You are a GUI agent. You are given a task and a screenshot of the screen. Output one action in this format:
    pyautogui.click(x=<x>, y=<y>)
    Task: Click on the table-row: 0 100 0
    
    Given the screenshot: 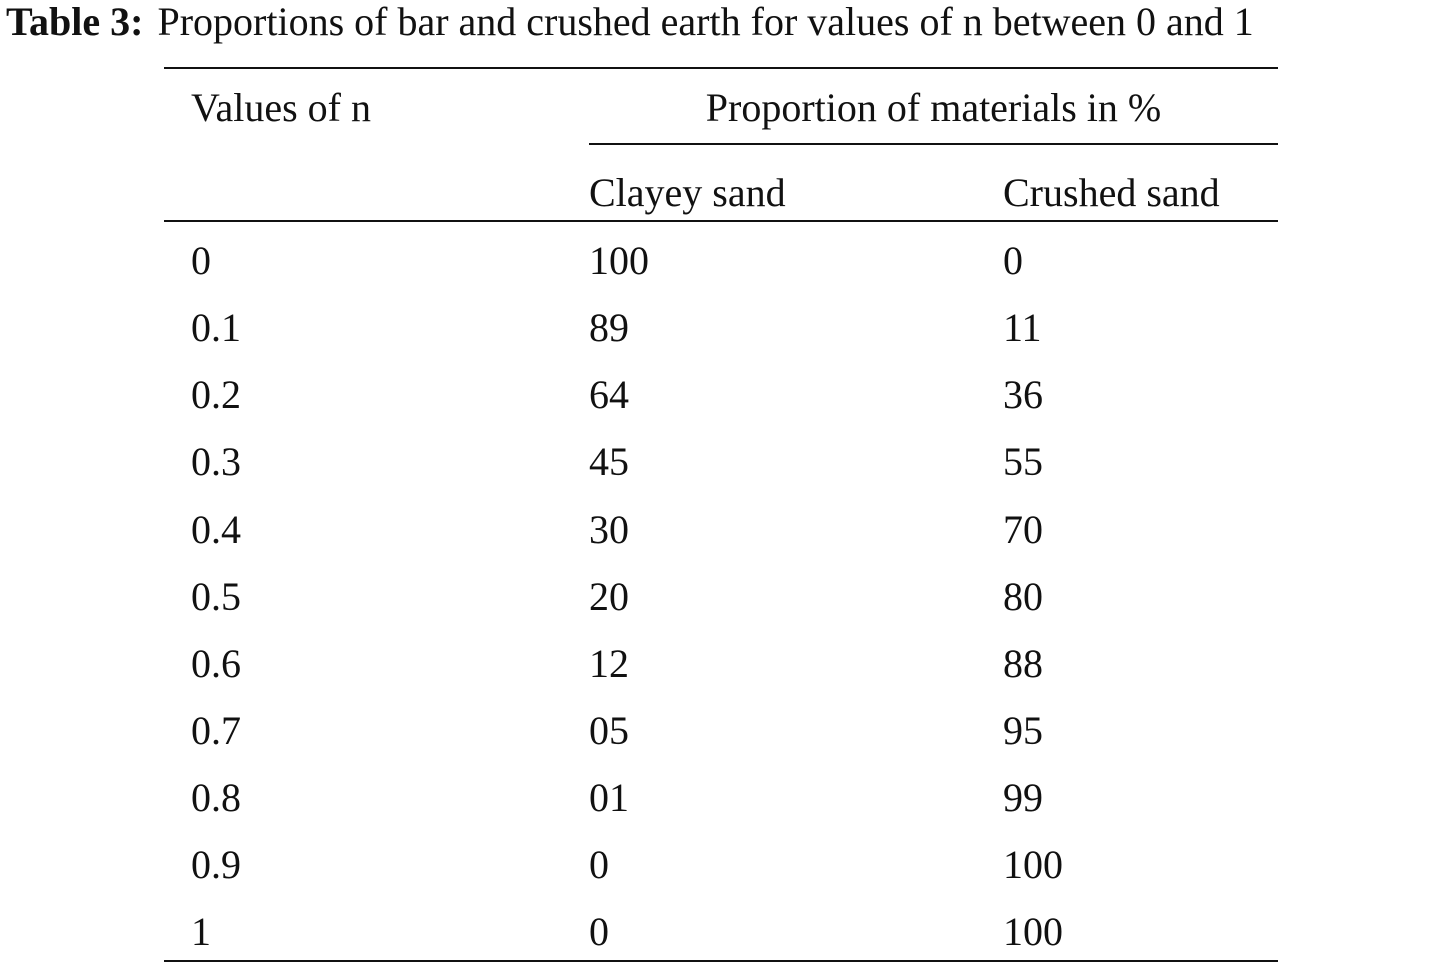 What is the action you would take?
    pyautogui.click(x=725, y=272)
    